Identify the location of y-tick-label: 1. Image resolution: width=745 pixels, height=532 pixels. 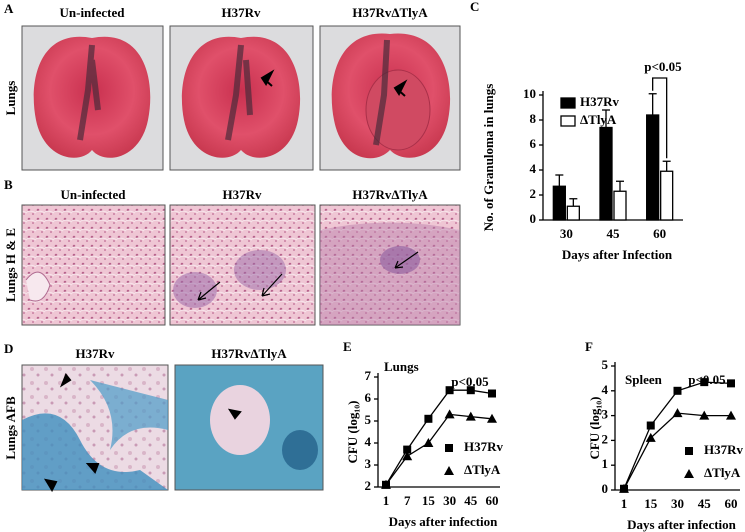
(605, 463).